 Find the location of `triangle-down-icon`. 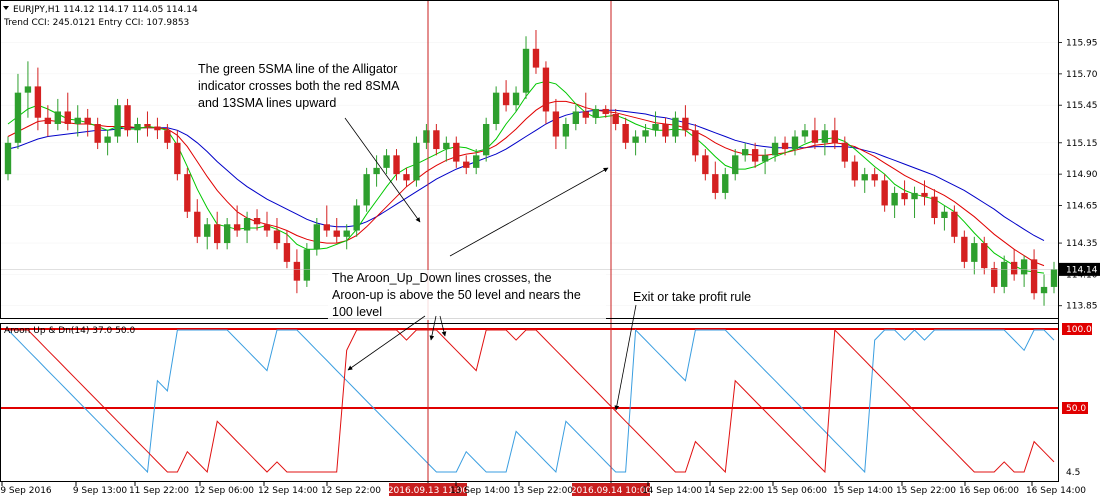

triangle-down-icon is located at coordinates (6, 8).